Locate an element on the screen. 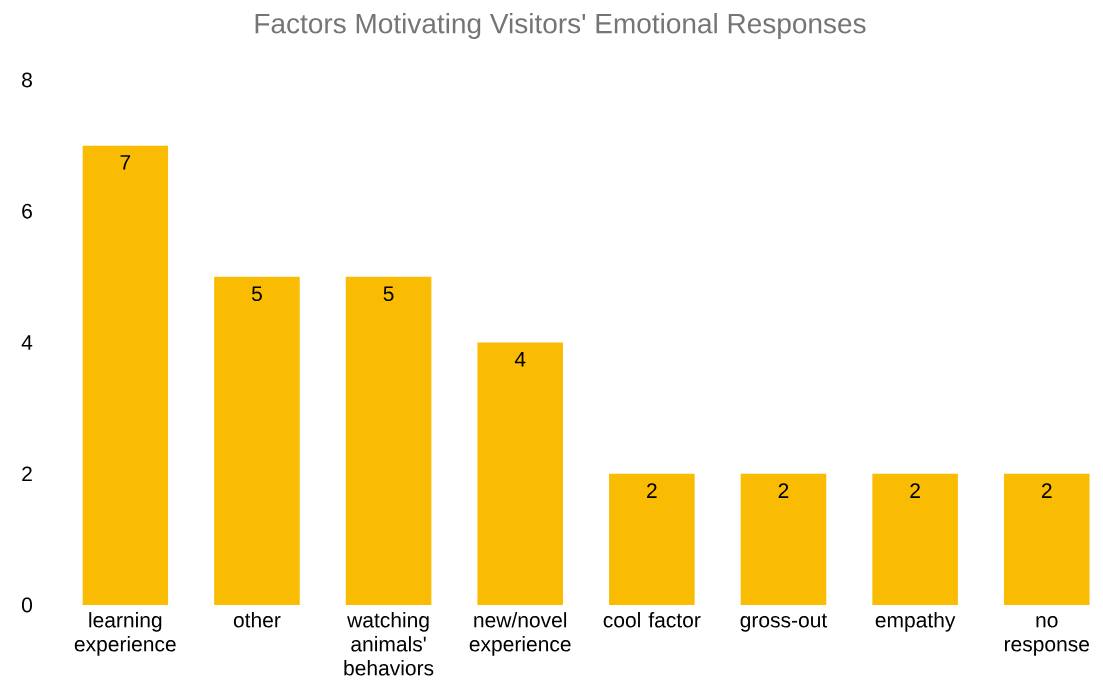  x-tick-label: cool factor is located at coordinates (652, 620).